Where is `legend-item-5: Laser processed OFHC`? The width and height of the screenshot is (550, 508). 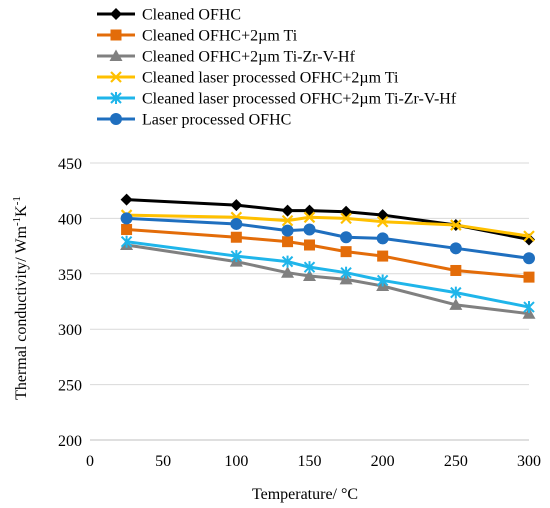
legend-item-5: Laser processed OFHC is located at coordinates (194, 120).